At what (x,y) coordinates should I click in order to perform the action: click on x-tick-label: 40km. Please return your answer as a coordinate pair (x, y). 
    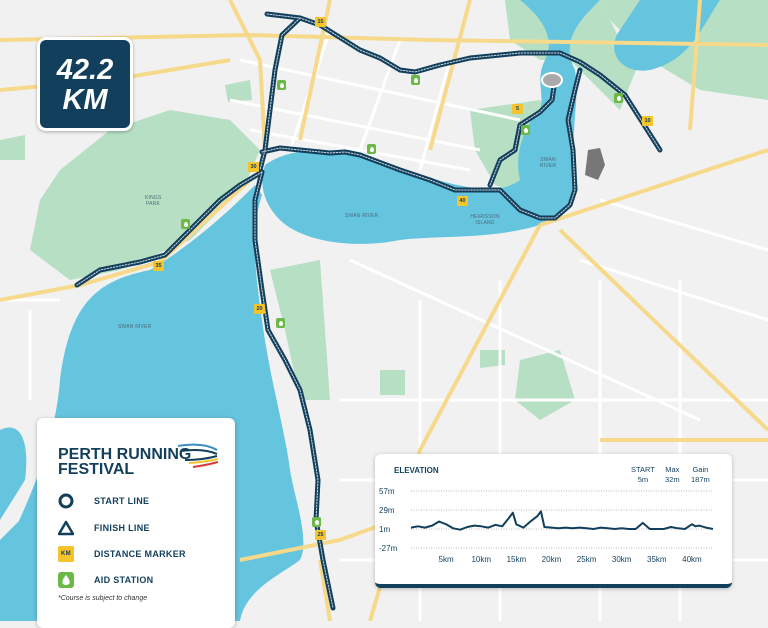
    Looking at the image, I should click on (692, 559).